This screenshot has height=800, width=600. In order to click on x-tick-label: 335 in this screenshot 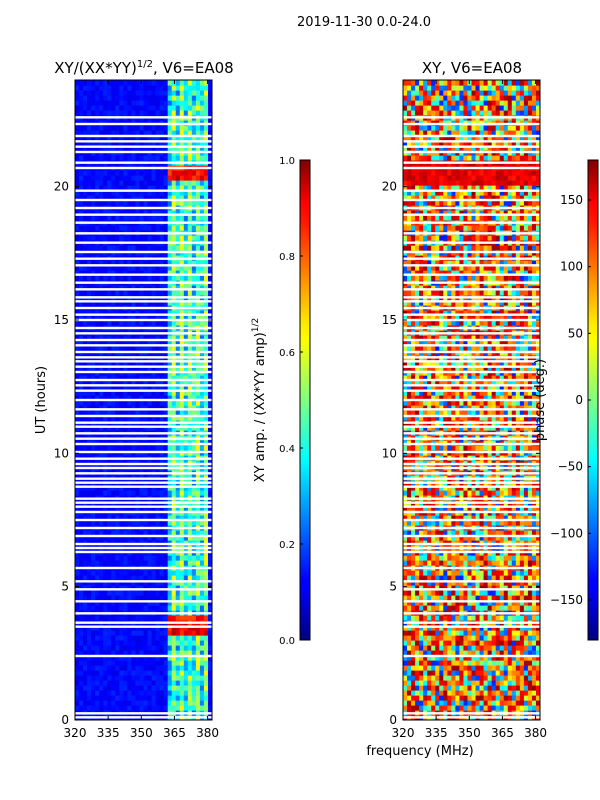, I will do `click(108, 733)`.